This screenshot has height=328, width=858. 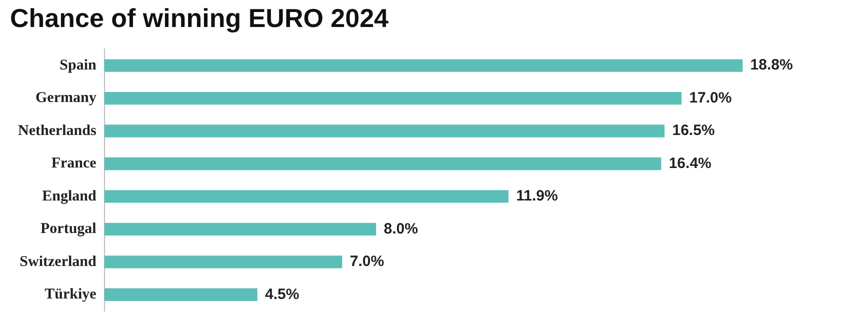 What do you see at coordinates (68, 229) in the screenshot?
I see `y-tick-label: Portugal` at bounding box center [68, 229].